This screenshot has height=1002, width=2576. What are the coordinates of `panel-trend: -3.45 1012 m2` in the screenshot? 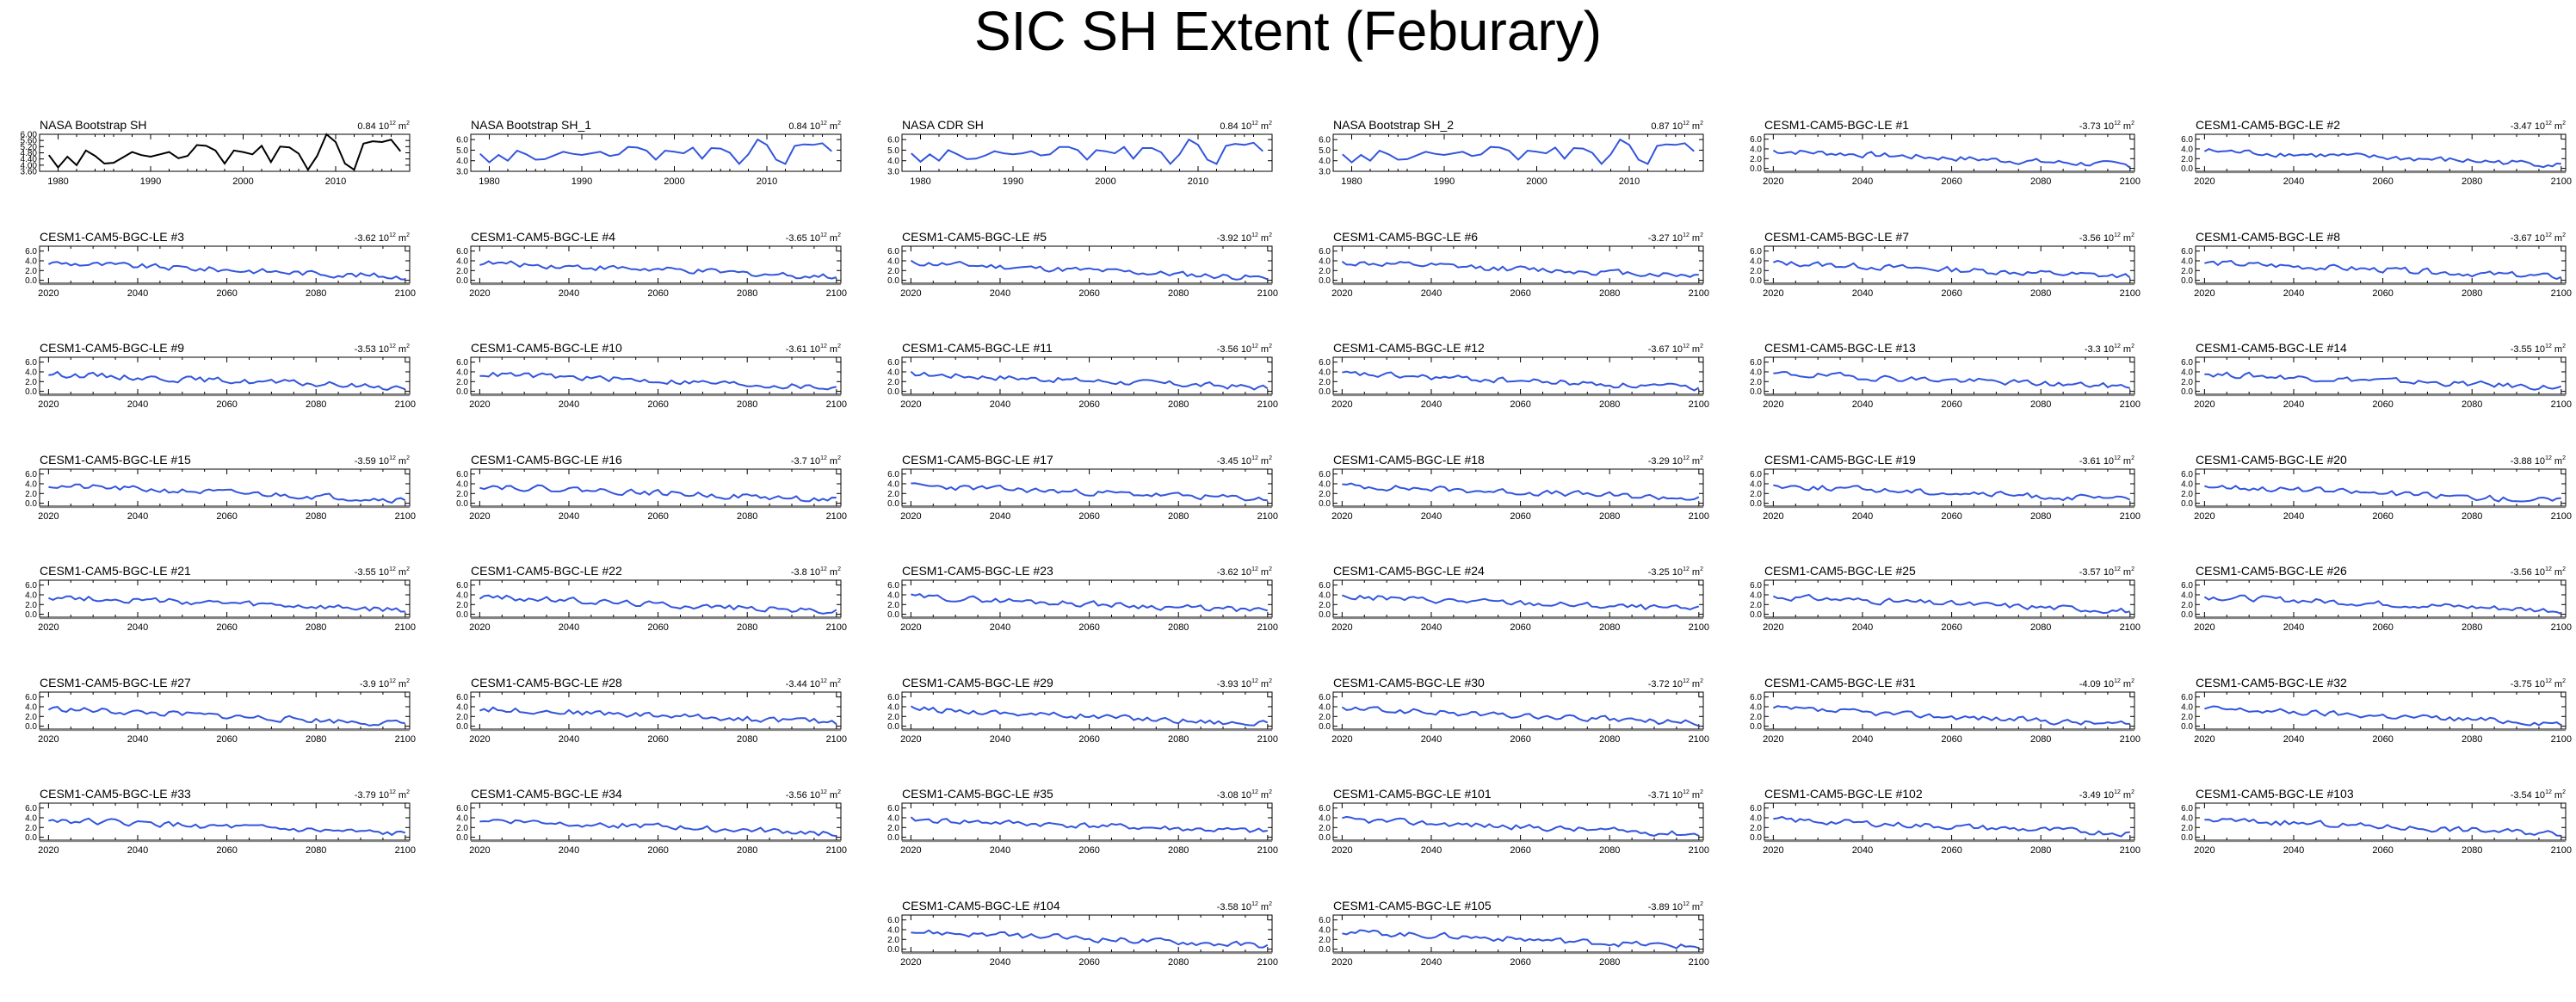 It's located at (1244, 461).